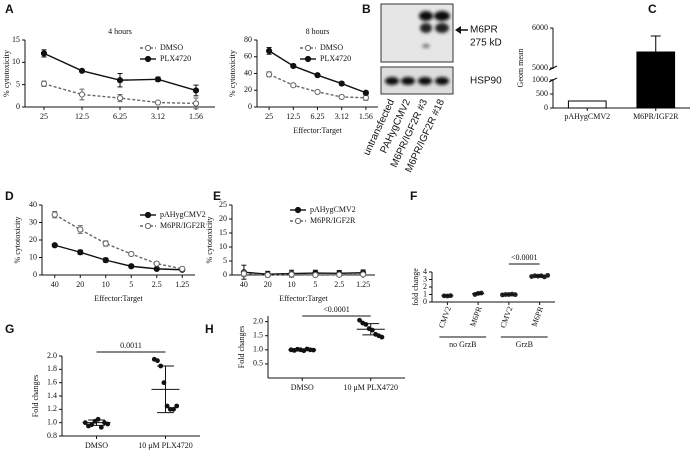 The width and height of the screenshot is (697, 450). What do you see at coordinates (425, 278) in the screenshot?
I see `y-tick-label: 3` at bounding box center [425, 278].